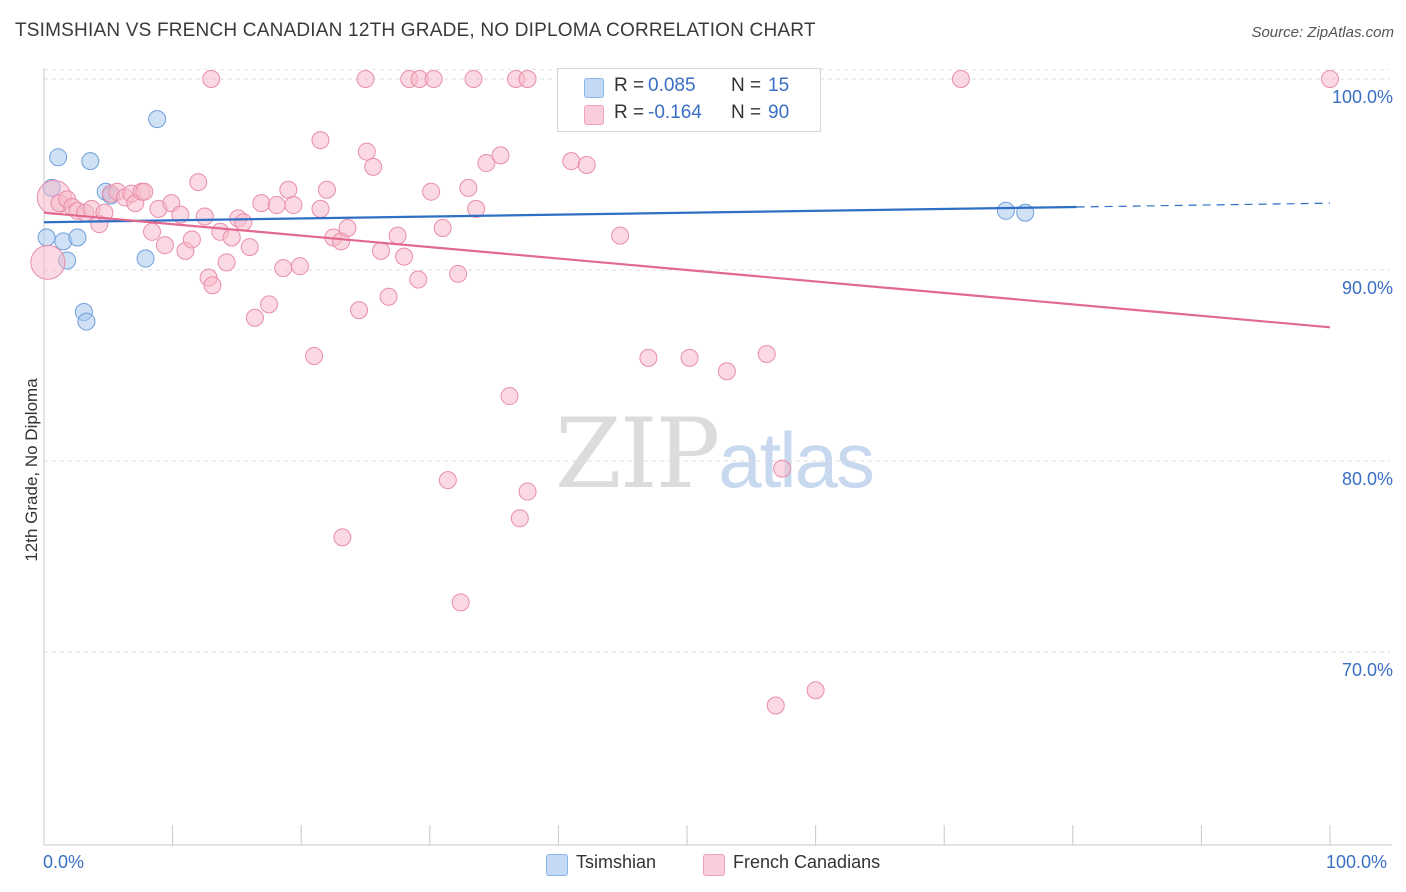 Image resolution: width=1406 pixels, height=892 pixels. What do you see at coordinates (689, 100) in the screenshot?
I see `stats-legend: R = 0.085 N = 15 R = -0.164 N = 90` at bounding box center [689, 100].